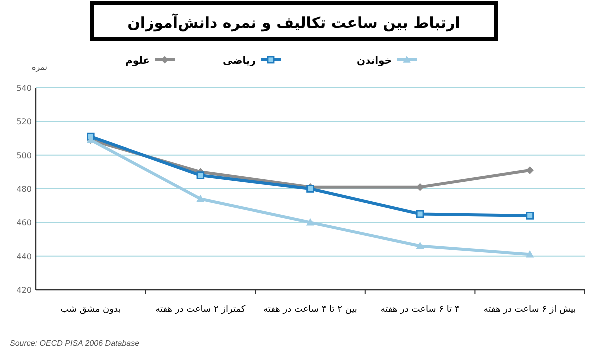  What do you see at coordinates (24, 189) in the screenshot?
I see `y-tick-label: 480` at bounding box center [24, 189].